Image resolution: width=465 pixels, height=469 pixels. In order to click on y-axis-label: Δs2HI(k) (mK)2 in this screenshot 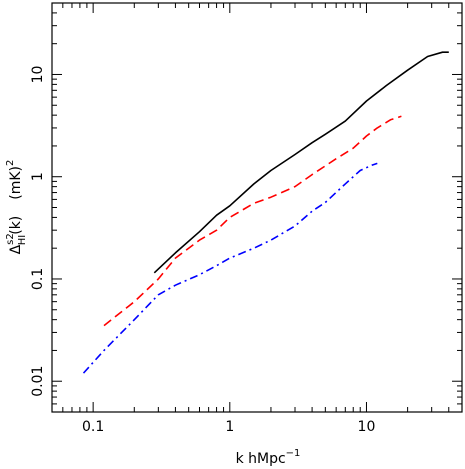, I will do `click(16, 207)`.